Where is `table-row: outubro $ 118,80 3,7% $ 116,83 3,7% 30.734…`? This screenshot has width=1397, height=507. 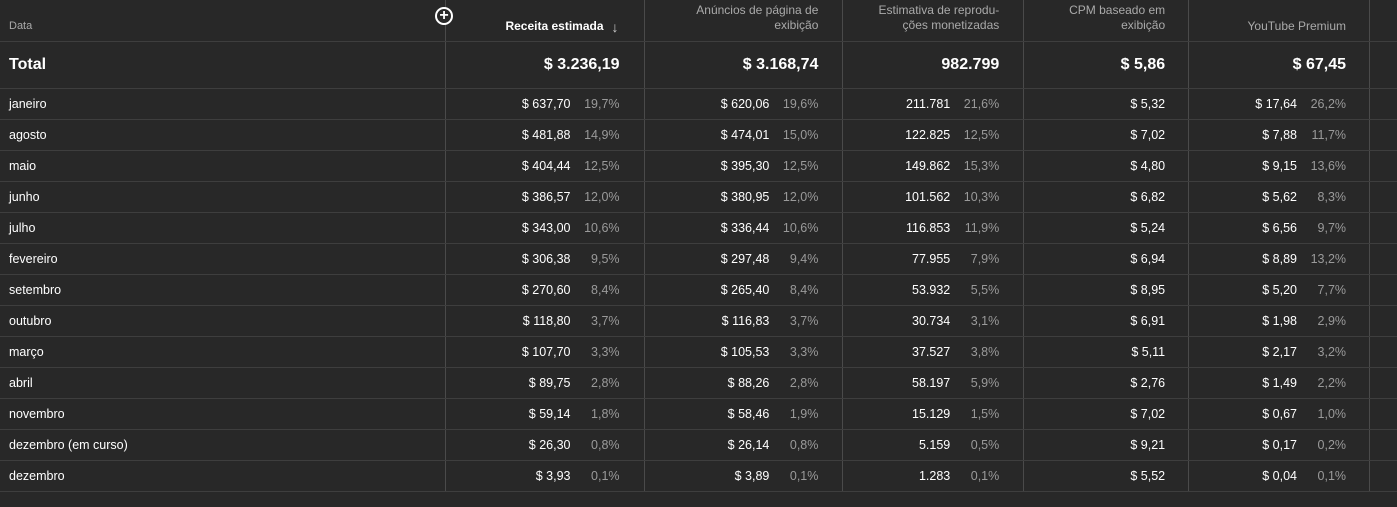
table-row: outubro $ 118,80 3,7% $ 116,83 3,7% 30.734… is located at coordinates (698, 321).